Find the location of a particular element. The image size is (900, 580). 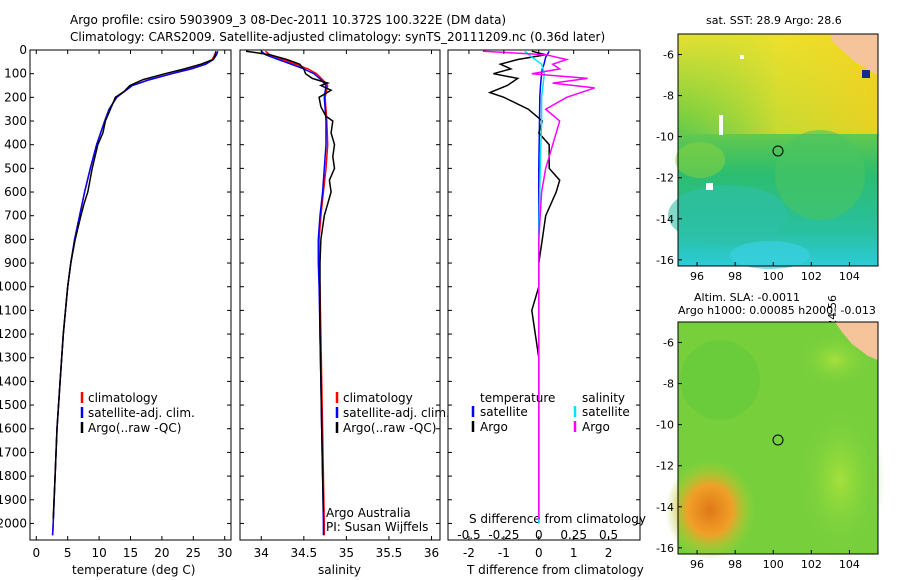

sst-argo-marker is located at coordinates (778, 151).